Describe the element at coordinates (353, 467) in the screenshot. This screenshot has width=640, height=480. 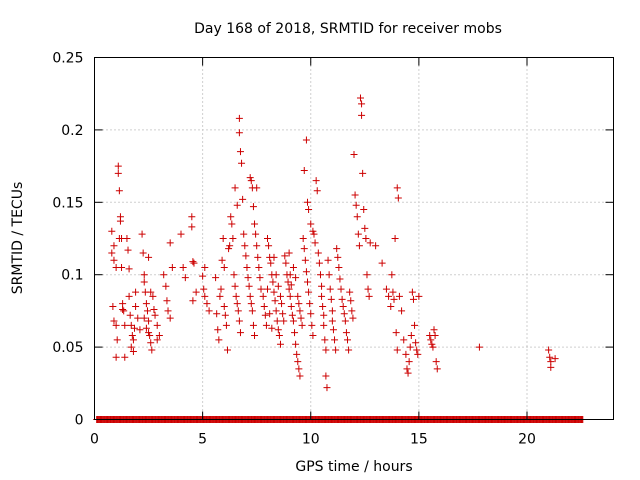
I see `x-axis-label: GPS time / hours` at that location.